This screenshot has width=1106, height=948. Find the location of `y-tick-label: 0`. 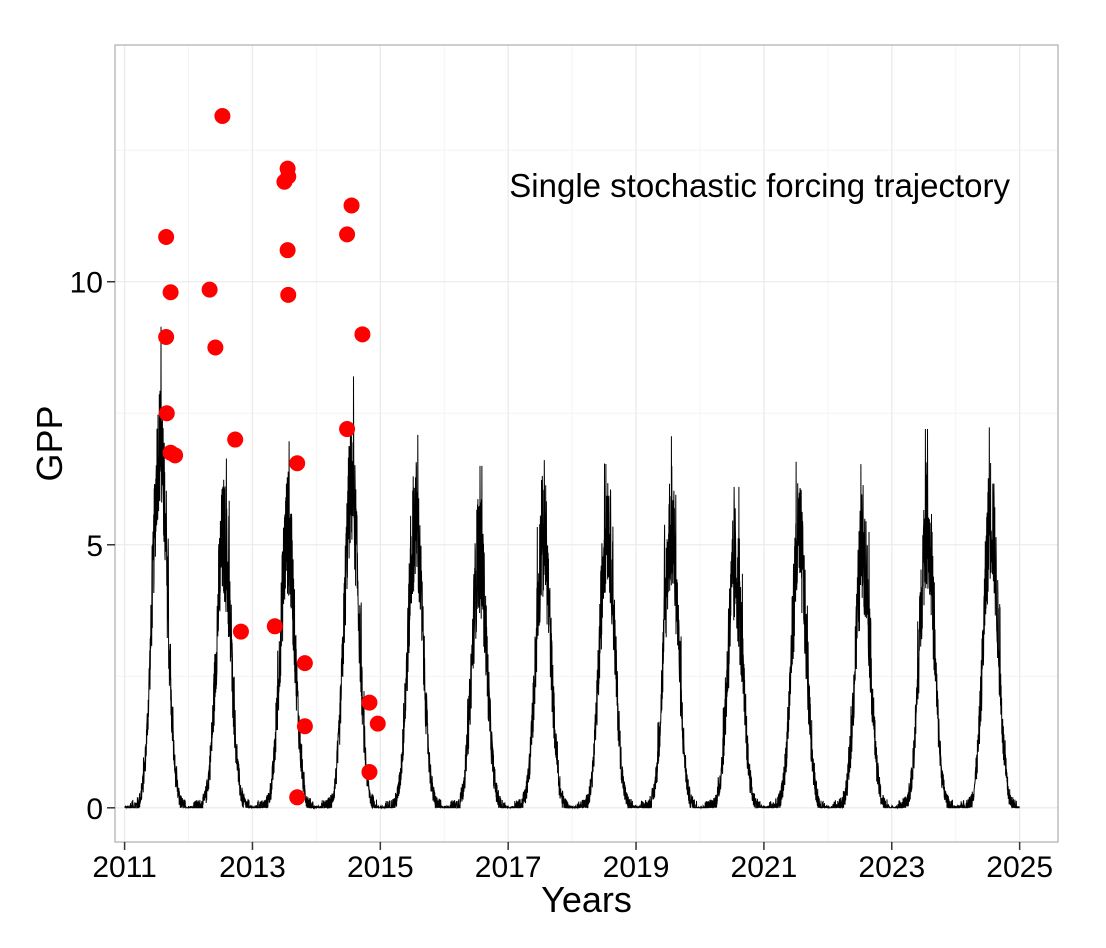

y-tick-label: 0 is located at coordinates (94, 809).